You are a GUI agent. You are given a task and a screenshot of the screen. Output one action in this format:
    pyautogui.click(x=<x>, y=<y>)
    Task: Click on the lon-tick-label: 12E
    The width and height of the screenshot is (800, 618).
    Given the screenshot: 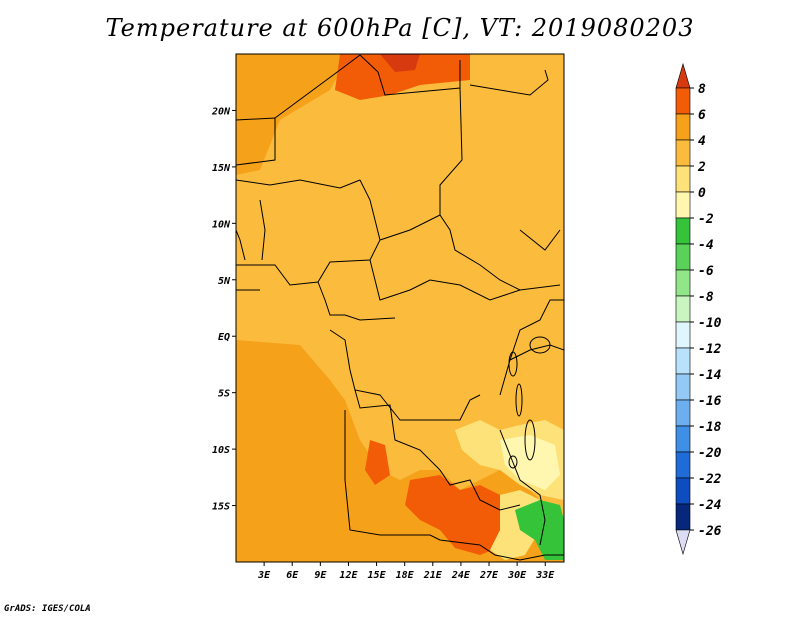 What is the action you would take?
    pyautogui.click(x=348, y=575)
    